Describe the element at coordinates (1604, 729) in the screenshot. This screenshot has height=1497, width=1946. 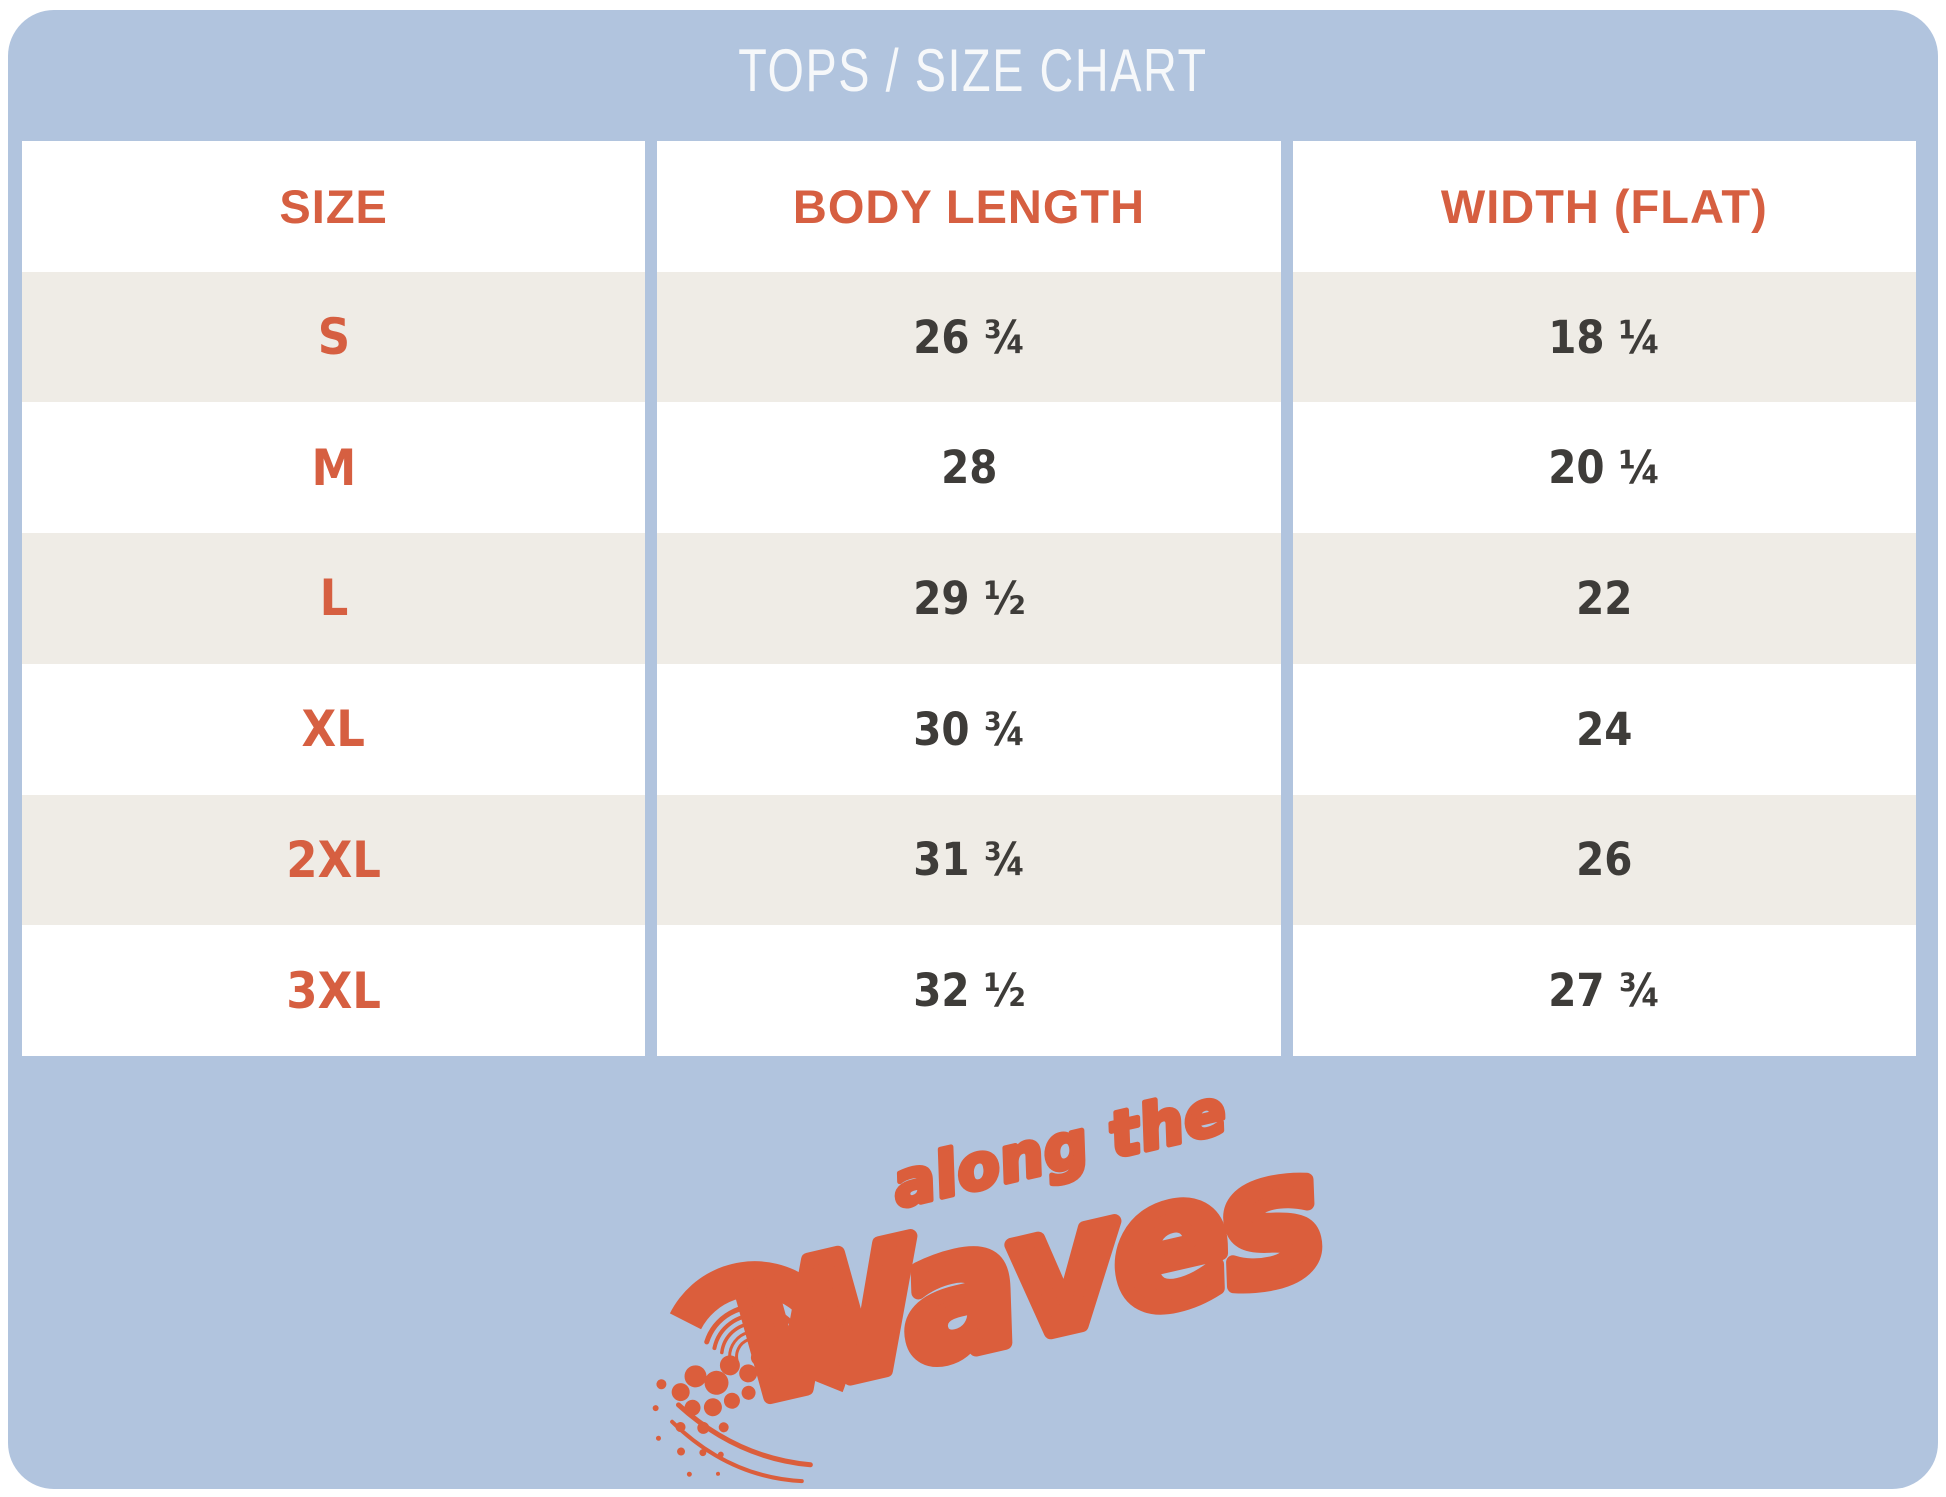
I see `width-flat-cell: 24` at that location.